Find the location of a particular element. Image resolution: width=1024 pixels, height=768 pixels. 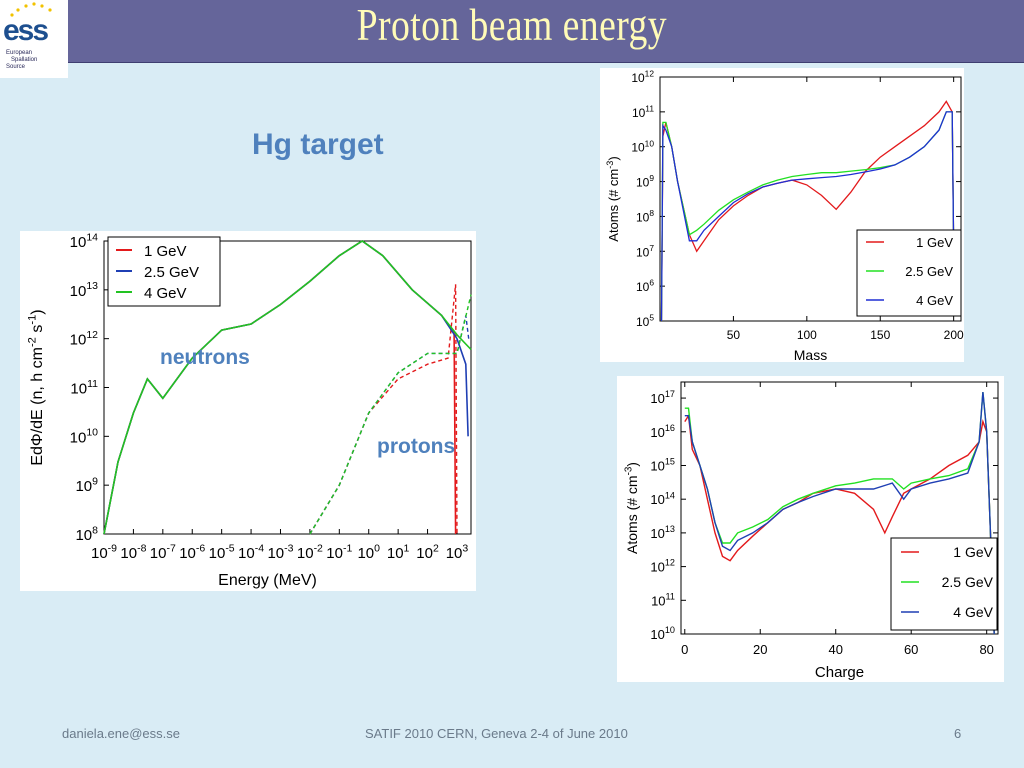

footer-event: SATIF 2010 CERN, Geneva 2-4 of June 2010 is located at coordinates (496, 733).